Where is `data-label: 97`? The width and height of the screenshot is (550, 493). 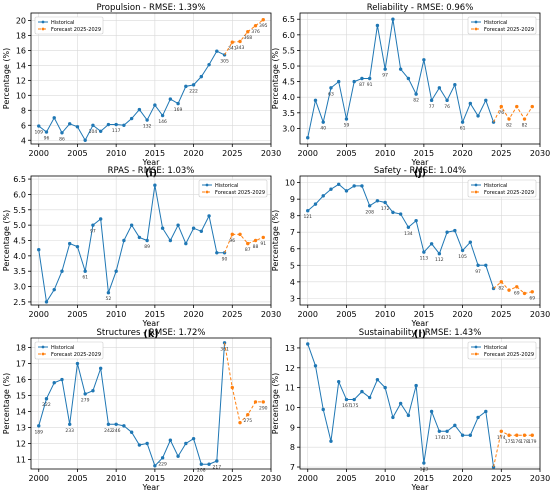 data-label: 97 is located at coordinates (93, 232).